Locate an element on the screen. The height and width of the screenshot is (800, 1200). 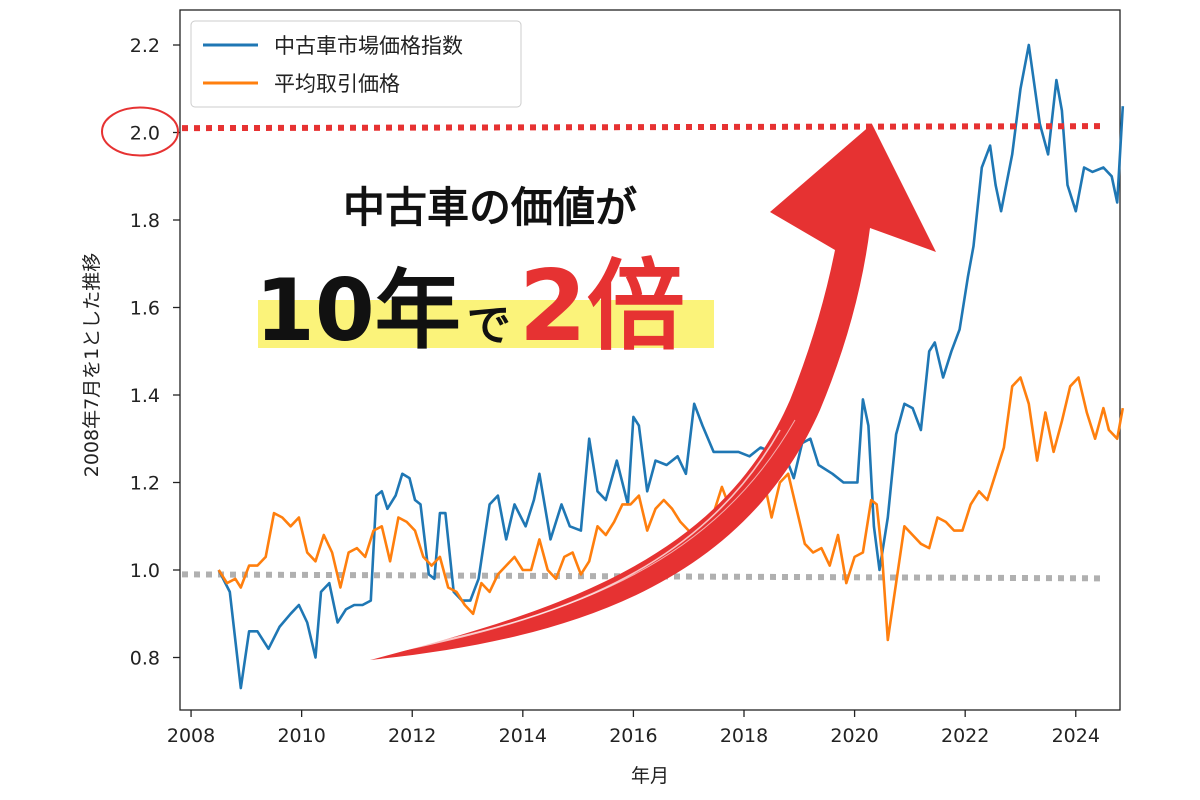
y-axis-label: 2008年7月を1とした推移 is located at coordinates (92, 365).